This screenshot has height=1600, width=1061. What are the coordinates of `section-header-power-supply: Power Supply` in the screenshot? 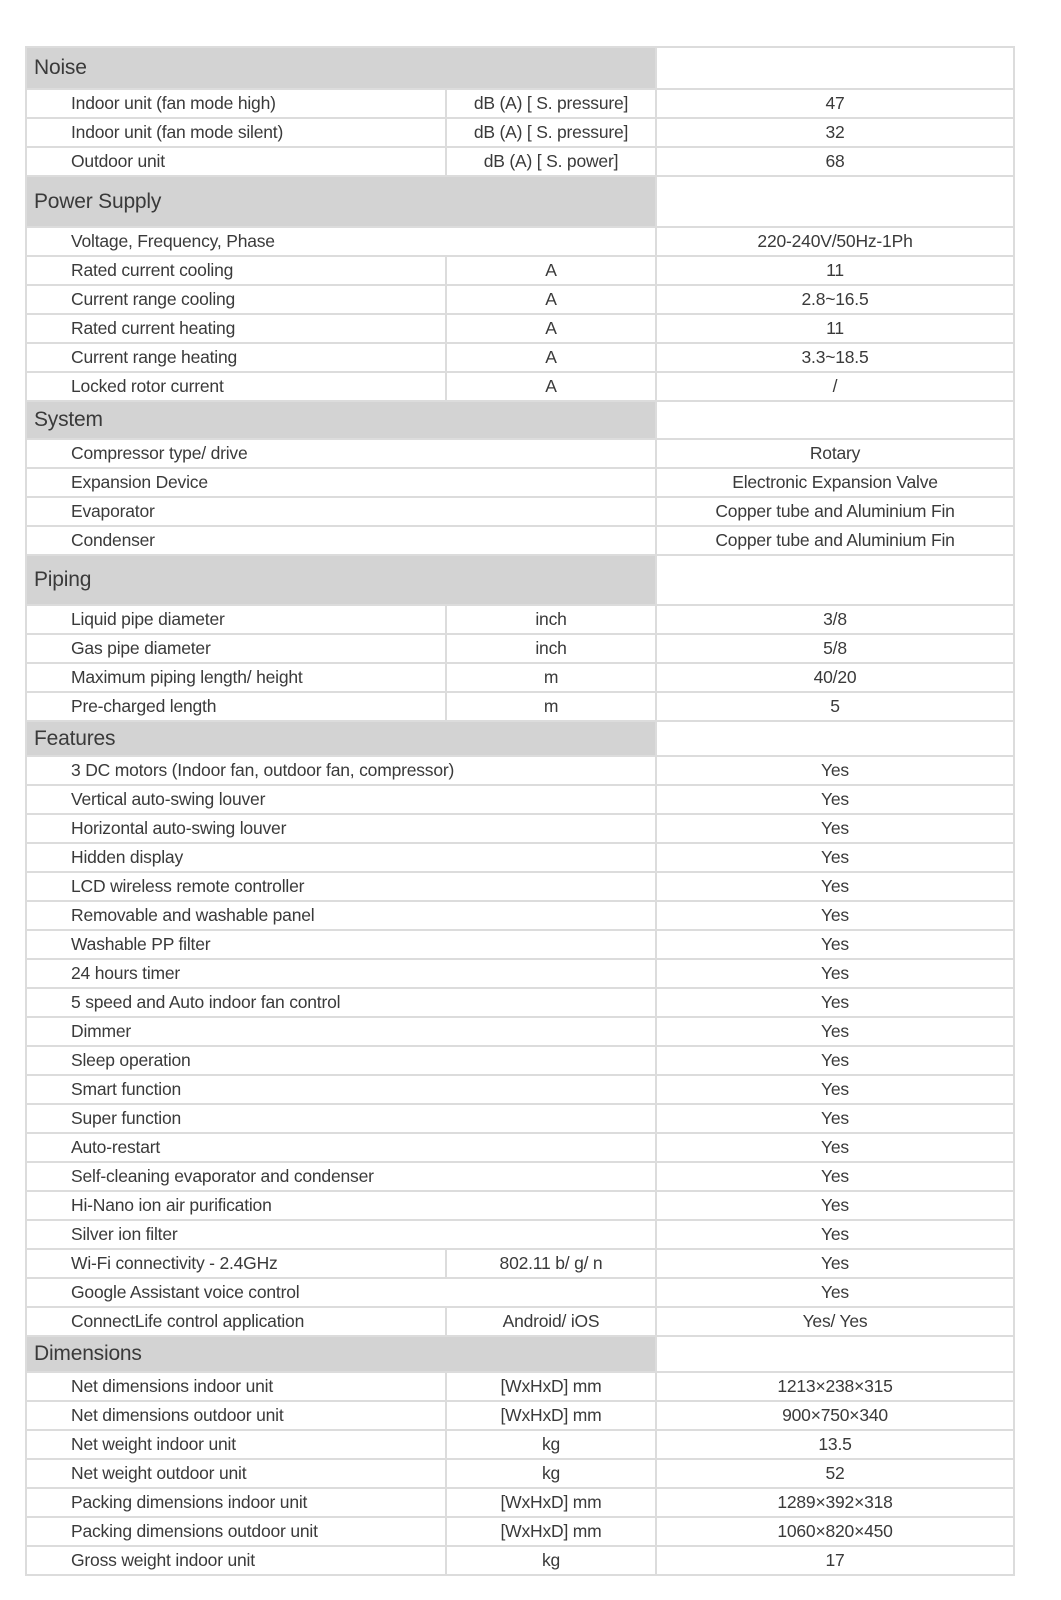 It's located at (341, 201).